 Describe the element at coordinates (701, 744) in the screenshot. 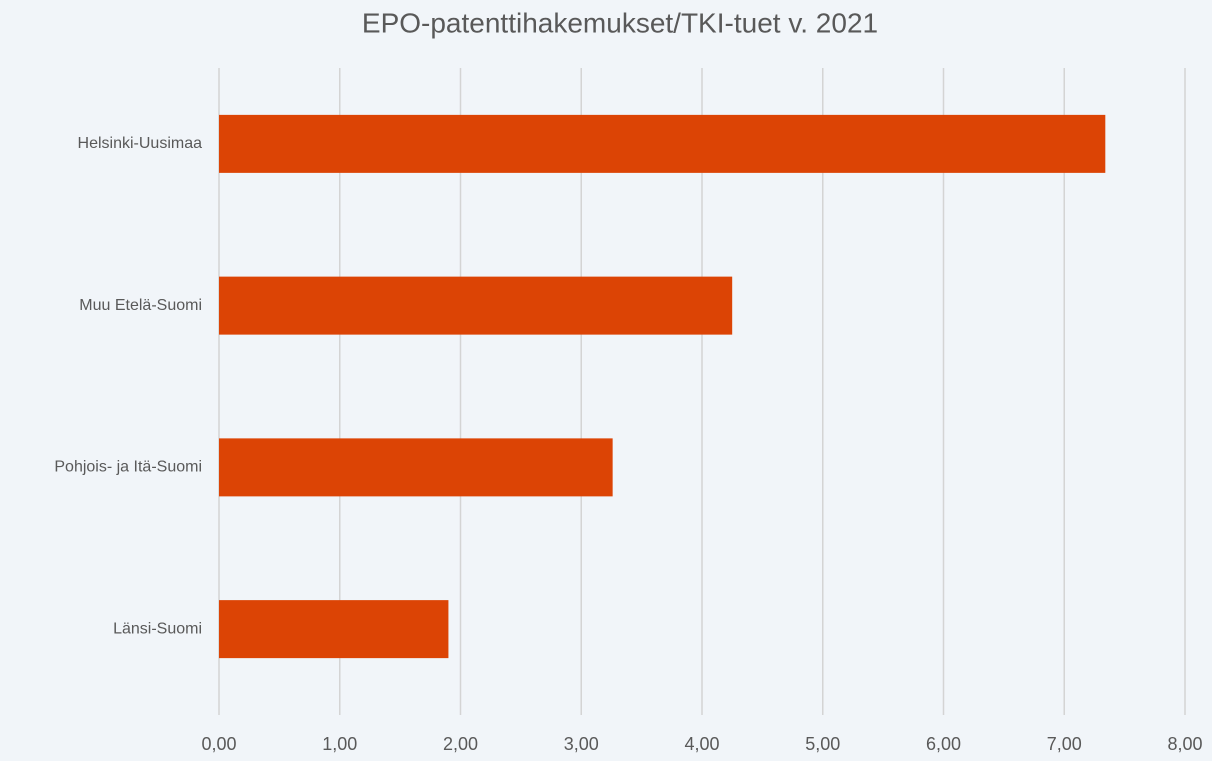

I see `x-tick-label: 4,00` at that location.